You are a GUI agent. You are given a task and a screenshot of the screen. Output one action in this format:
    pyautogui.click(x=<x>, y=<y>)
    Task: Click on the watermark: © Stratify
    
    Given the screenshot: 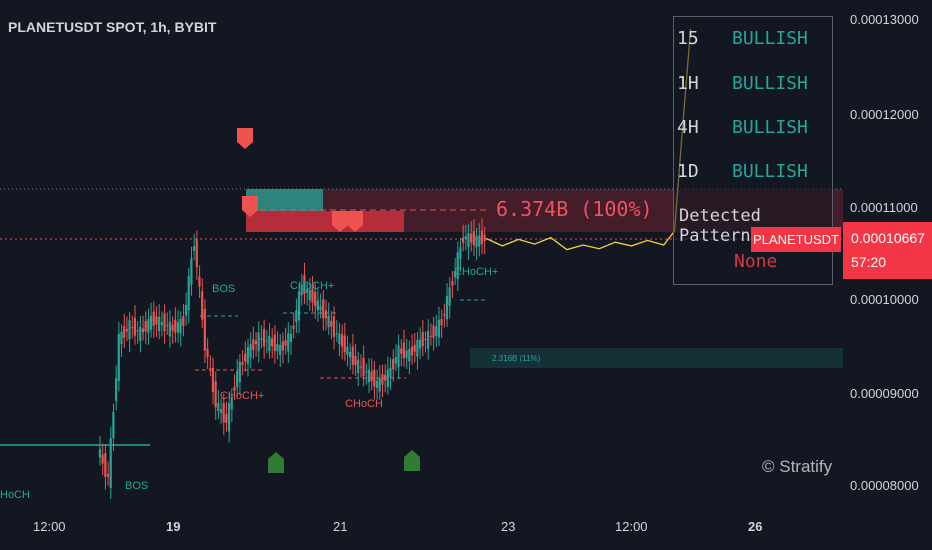 What is the action you would take?
    pyautogui.click(x=797, y=466)
    